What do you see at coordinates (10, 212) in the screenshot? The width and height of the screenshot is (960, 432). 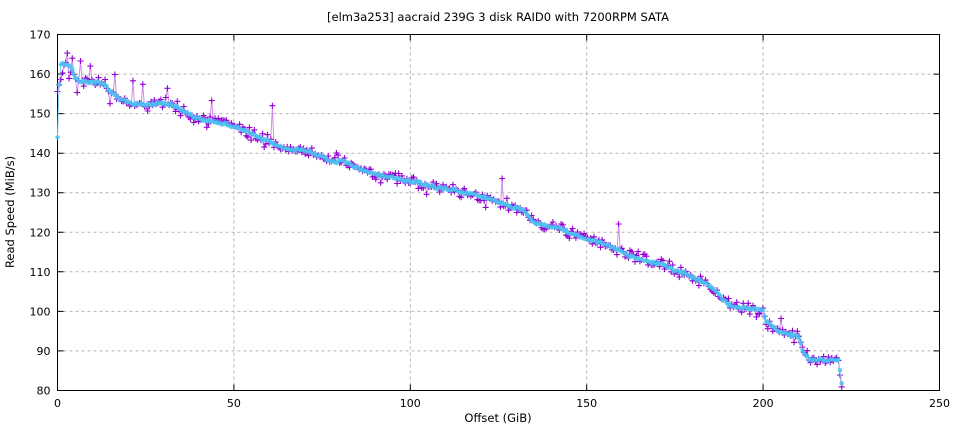 I see `y-axis-label: Read Speed (MiB/s)` at bounding box center [10, 212].